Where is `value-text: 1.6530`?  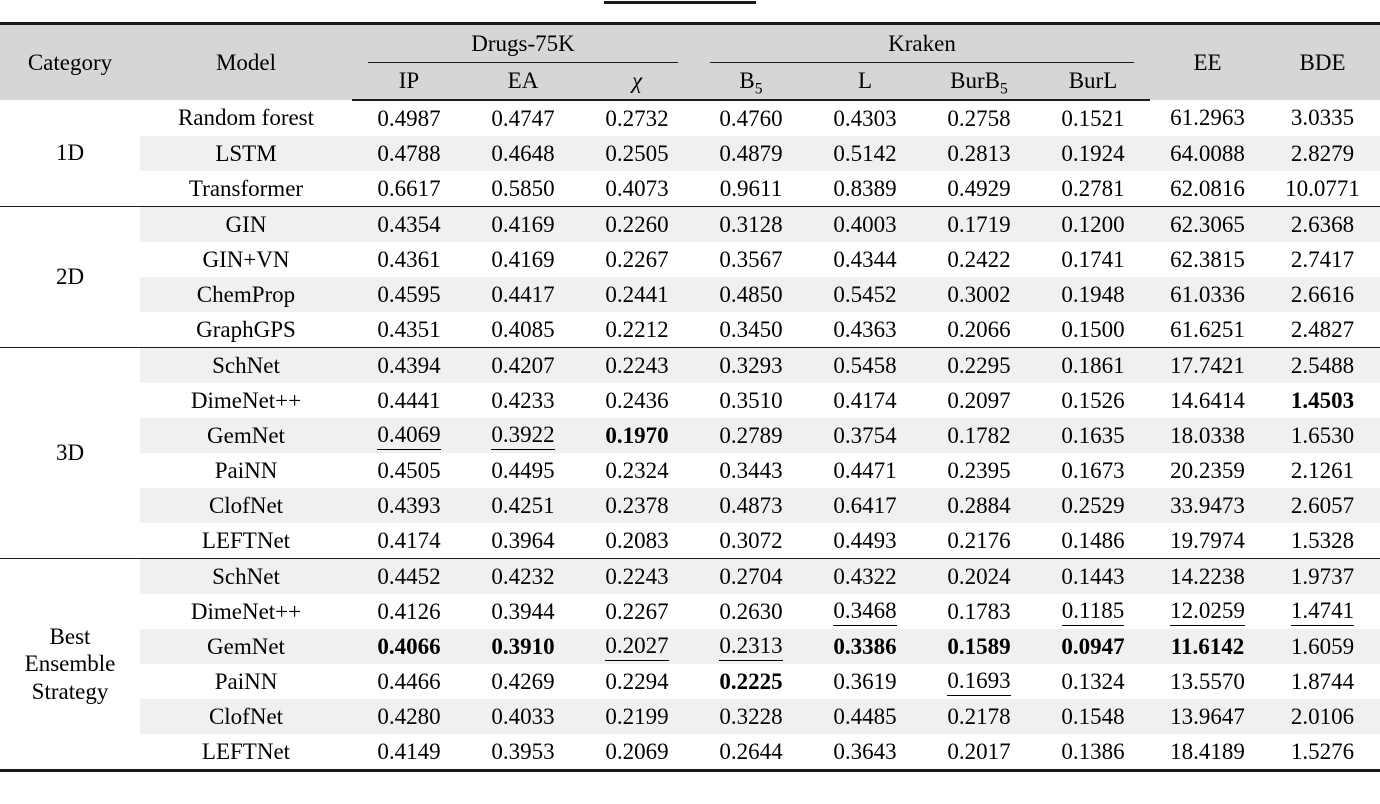 value-text: 1.6530 is located at coordinates (1322, 435).